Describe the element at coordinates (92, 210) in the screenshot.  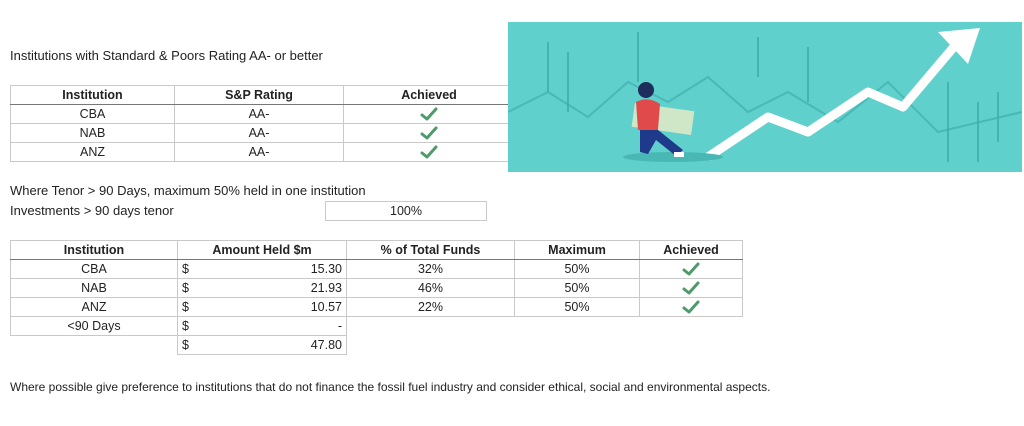
I see `investments-label: Investments > 90 days tenor` at that location.